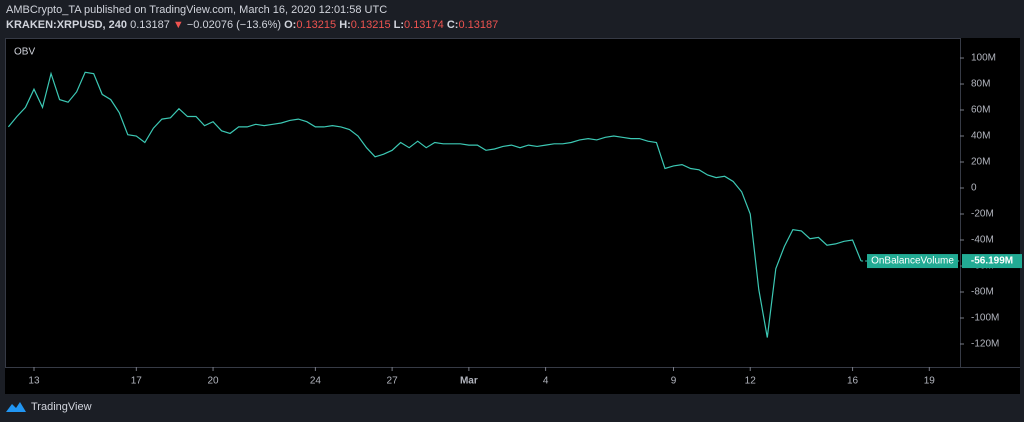 This screenshot has width=1024, height=422. What do you see at coordinates (345, 25) in the screenshot?
I see `high-label: H:` at bounding box center [345, 25].